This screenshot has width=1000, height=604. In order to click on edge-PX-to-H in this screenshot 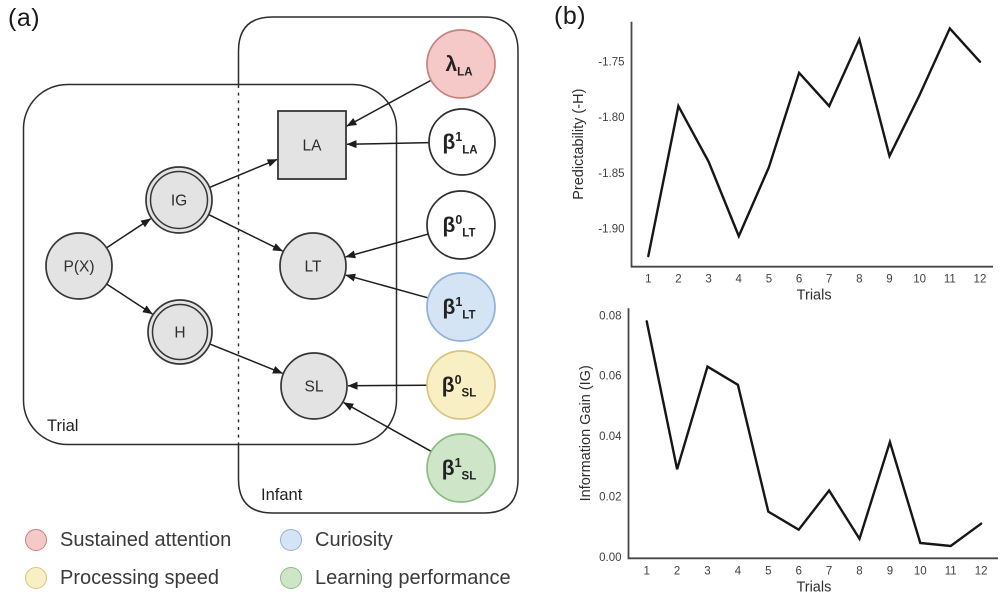, I will do `click(129, 299)`.